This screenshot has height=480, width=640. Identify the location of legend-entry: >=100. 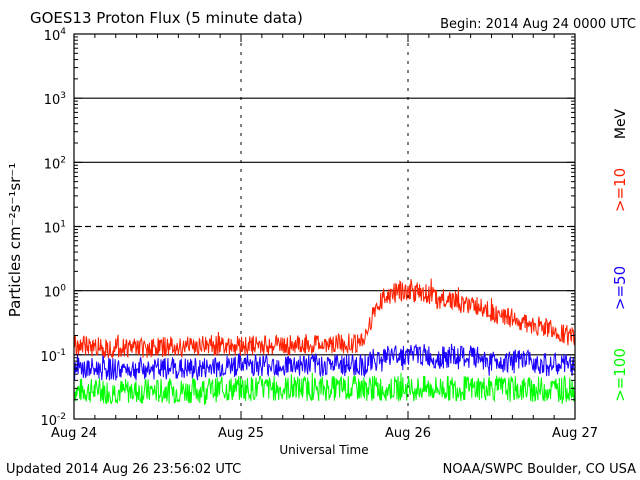
(620, 375).